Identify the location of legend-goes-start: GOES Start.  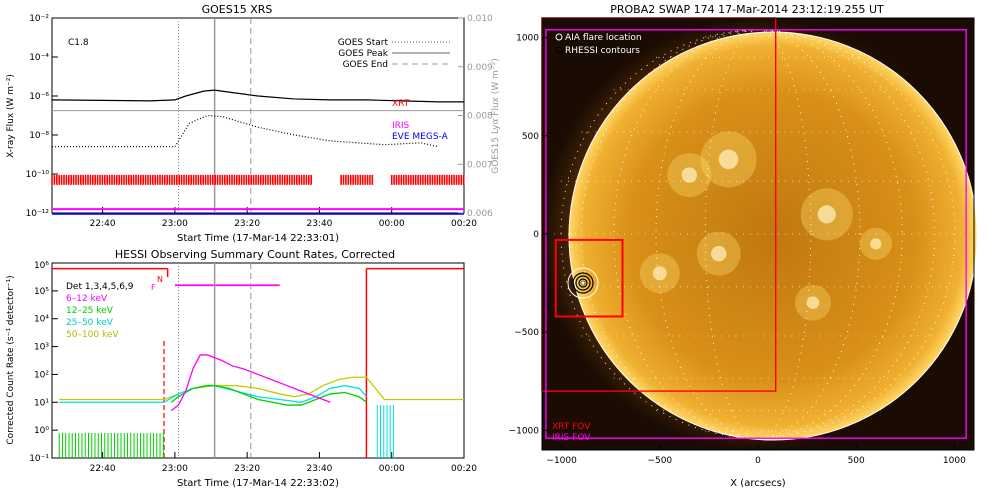
(363, 43).